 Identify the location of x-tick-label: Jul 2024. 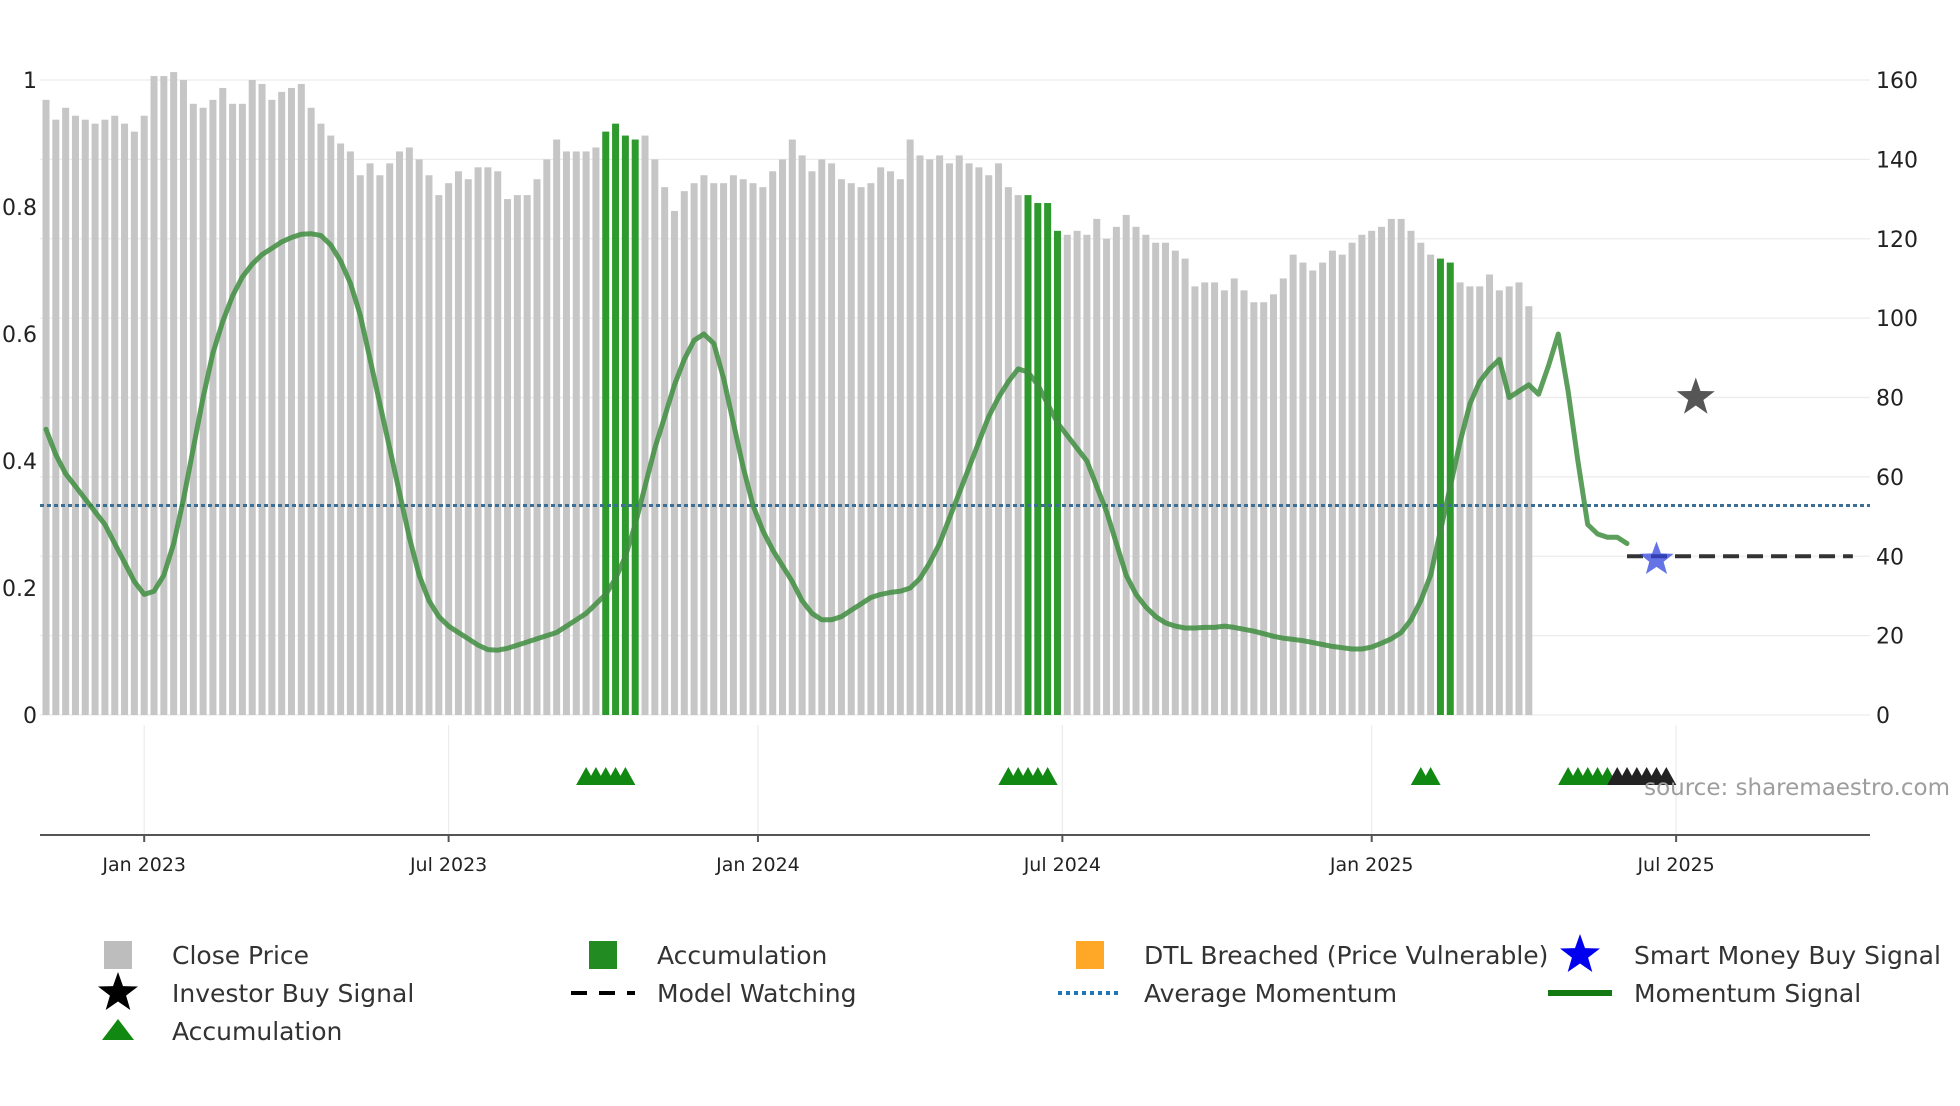
(1062, 865).